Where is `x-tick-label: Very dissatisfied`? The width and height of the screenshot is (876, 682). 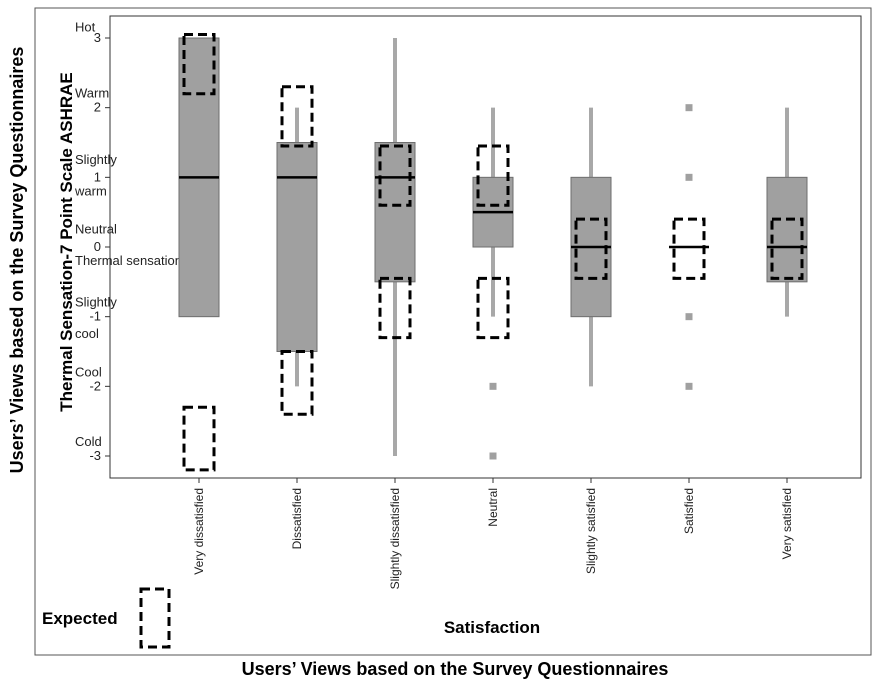
x-tick-label: Very dissatisfied is located at coordinates (199, 531).